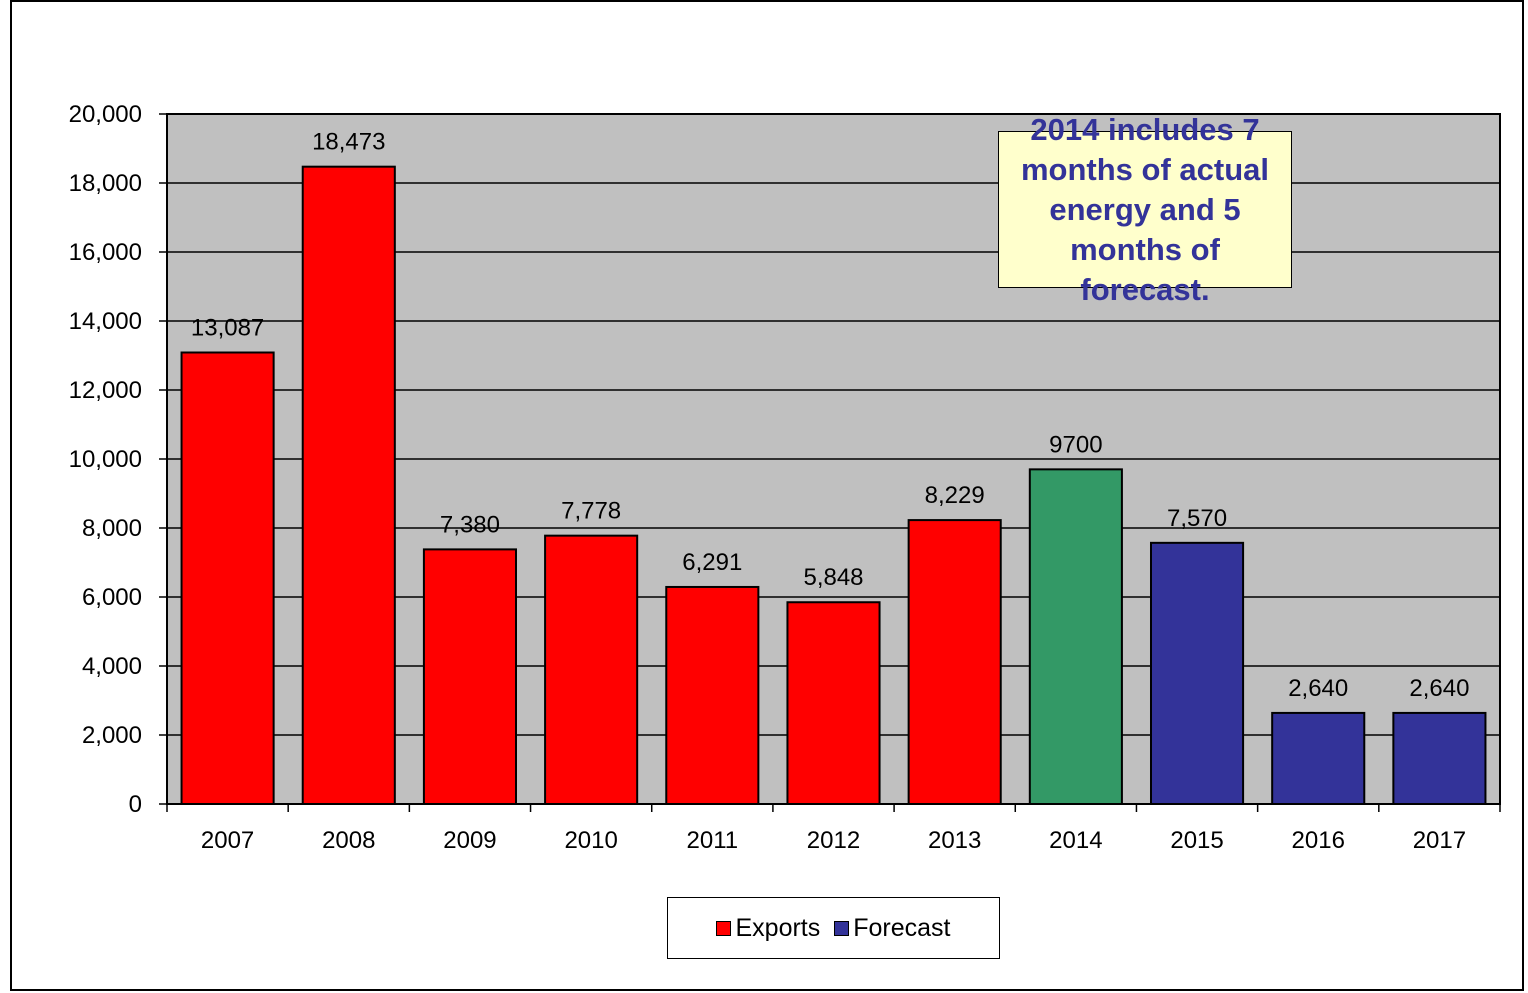 The height and width of the screenshot is (993, 1528). I want to click on x-tick-label-2015: 2015, so click(1196, 840).